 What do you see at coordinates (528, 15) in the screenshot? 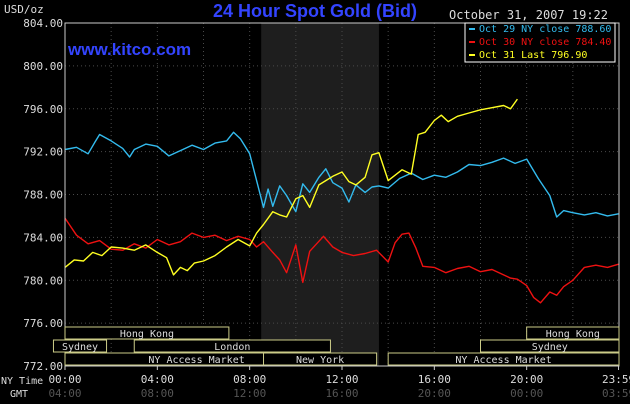
I see `timestamp: October 31, 2007 19:22` at bounding box center [528, 15].